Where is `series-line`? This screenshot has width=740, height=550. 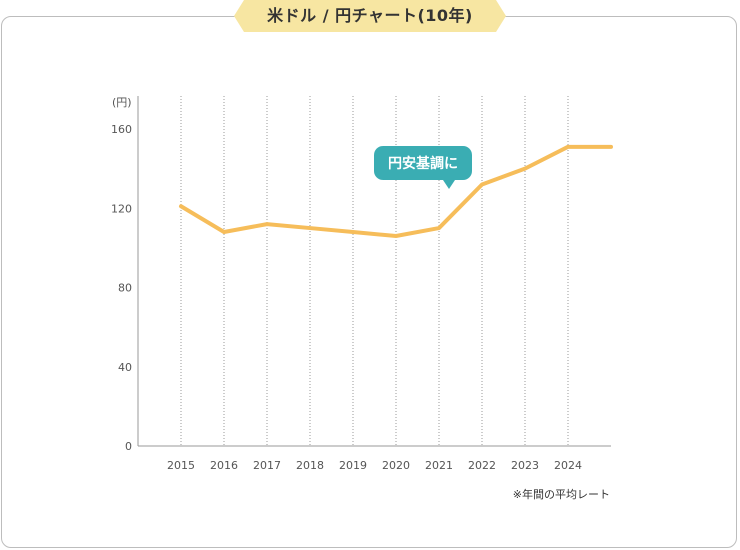 series-line is located at coordinates (396, 191).